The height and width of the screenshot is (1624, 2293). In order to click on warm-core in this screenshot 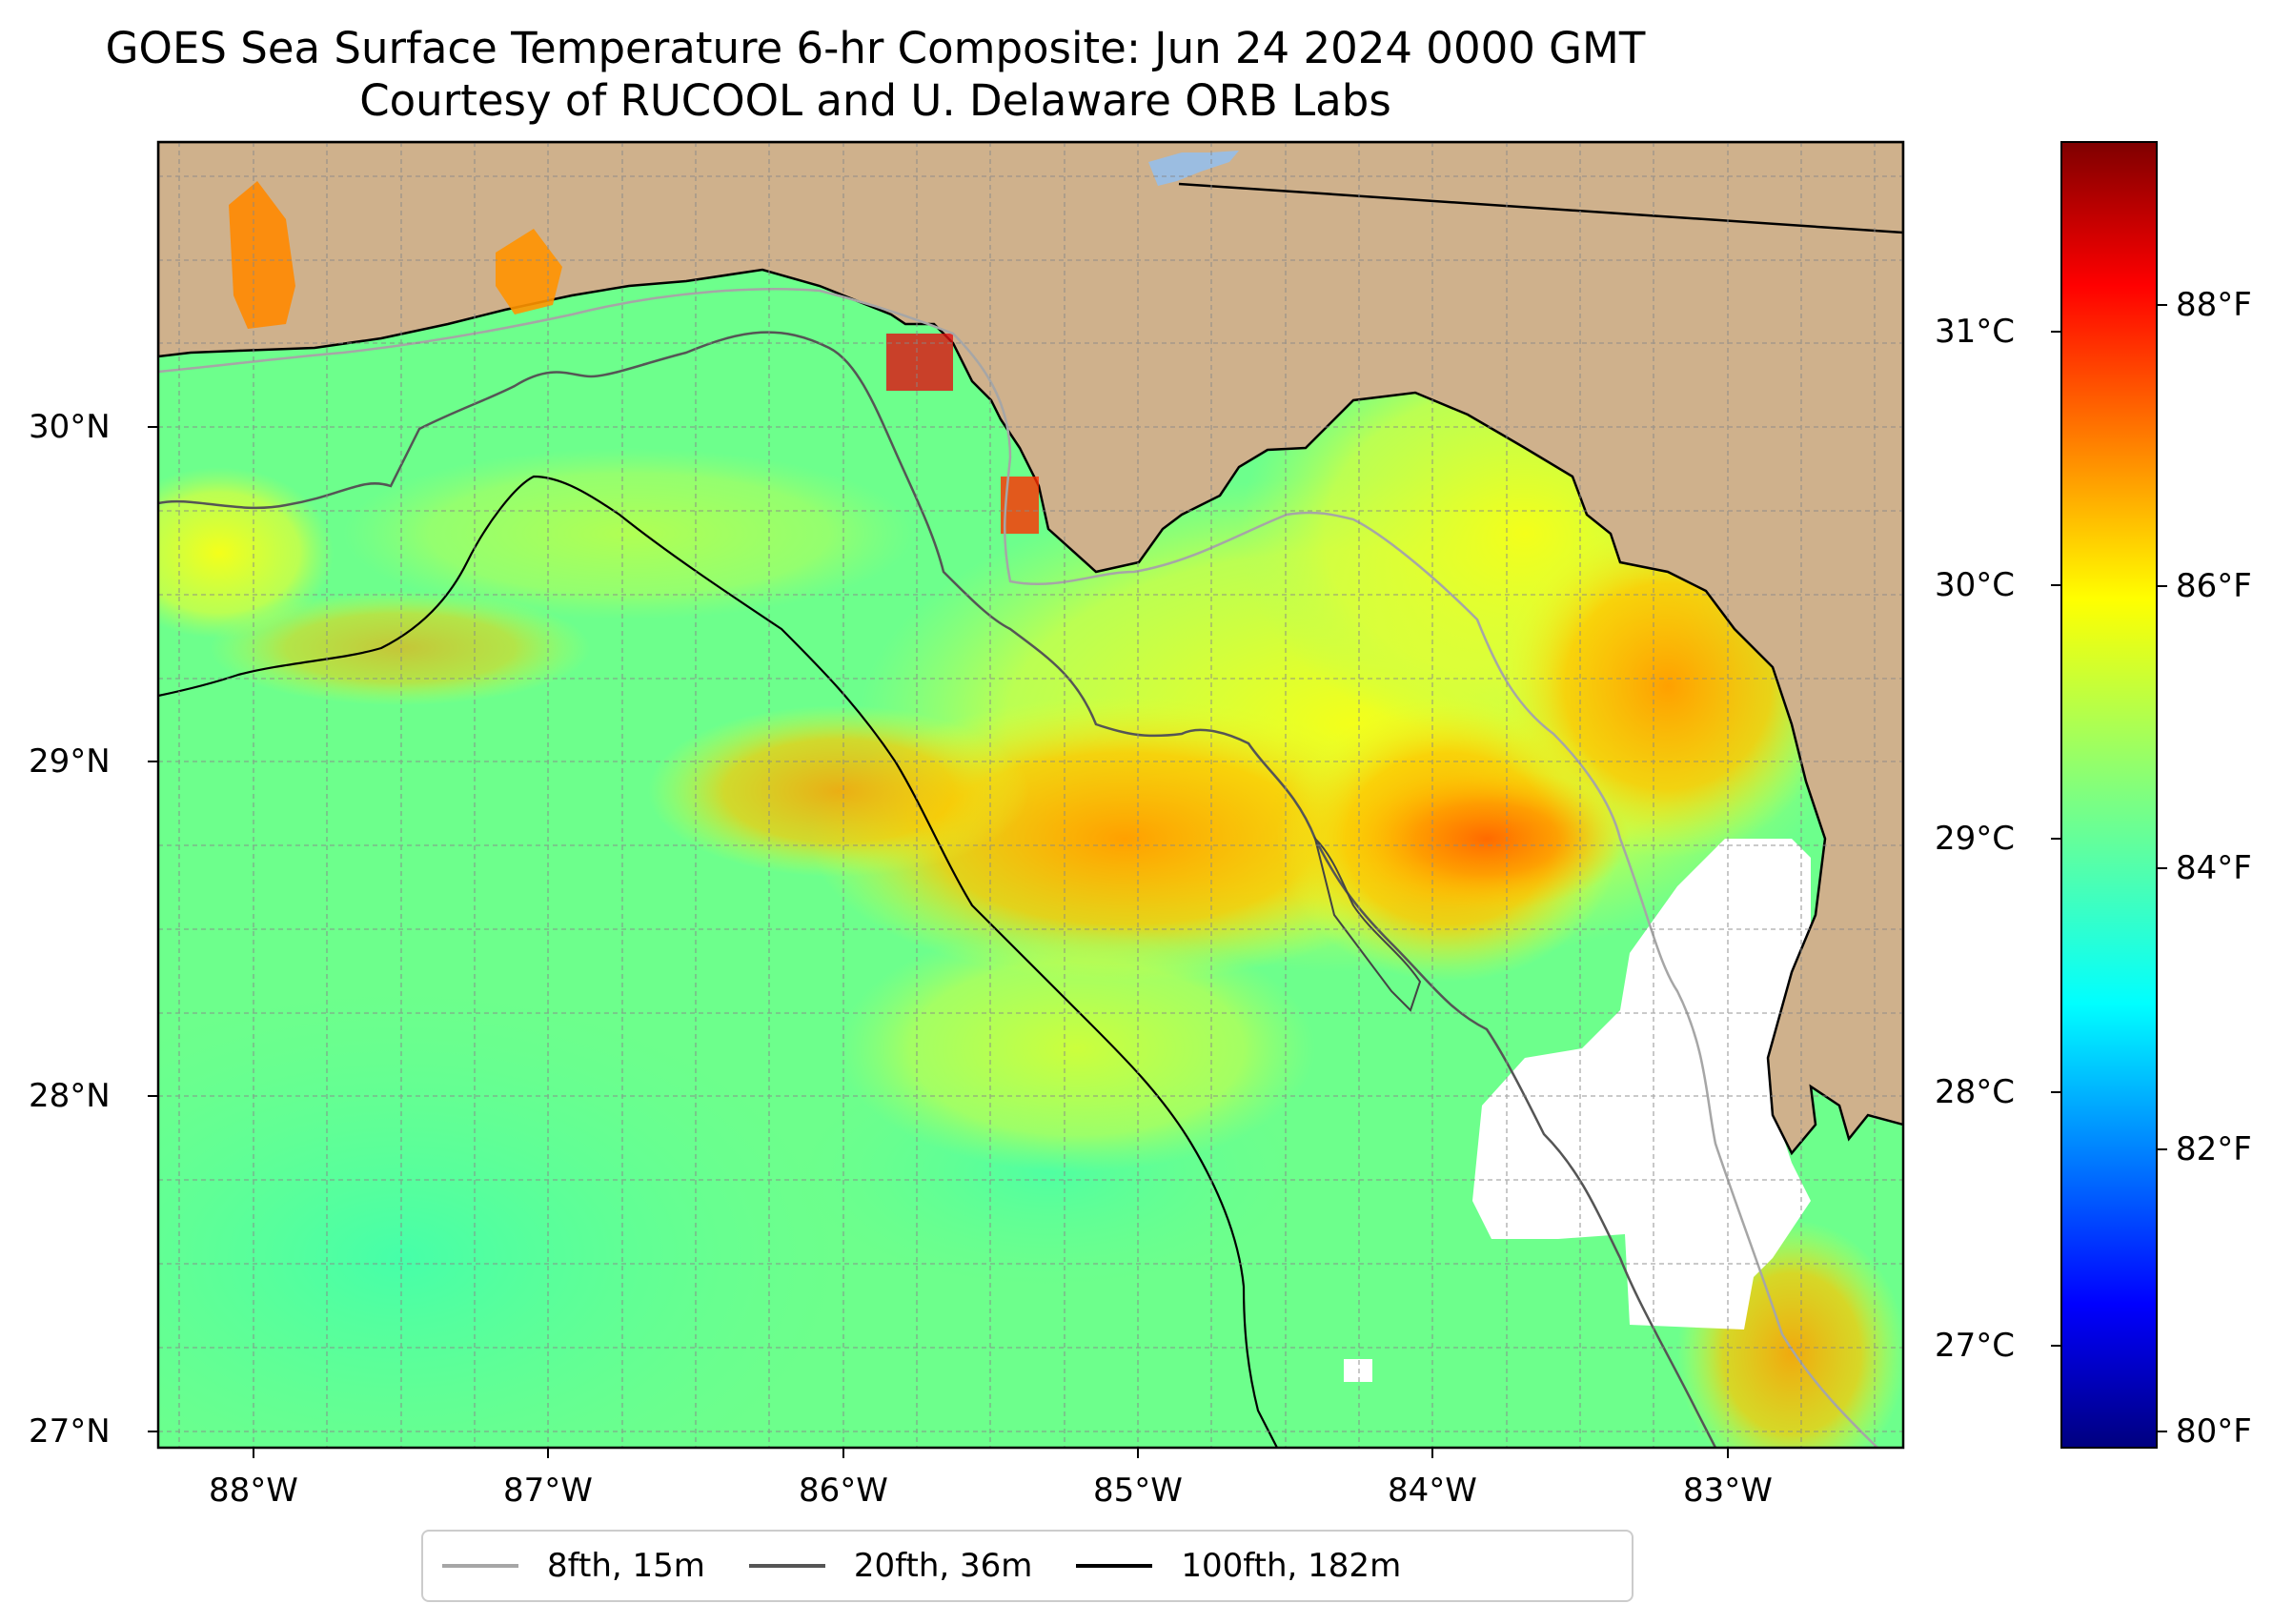, I will do `click(1487, 838)`.